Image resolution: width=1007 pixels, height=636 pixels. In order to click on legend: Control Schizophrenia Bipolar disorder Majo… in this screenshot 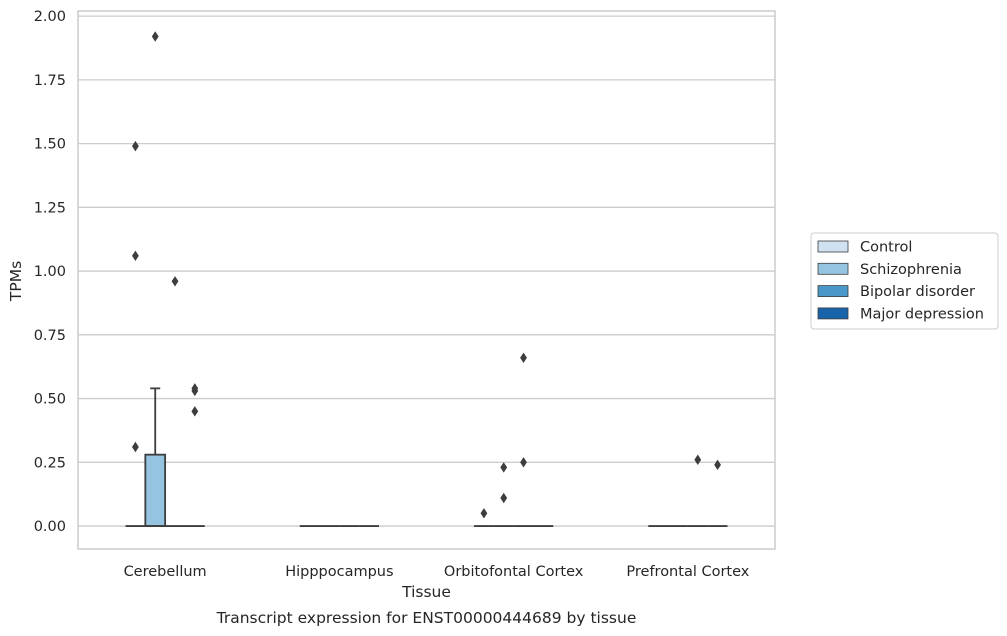, I will do `click(904, 281)`.